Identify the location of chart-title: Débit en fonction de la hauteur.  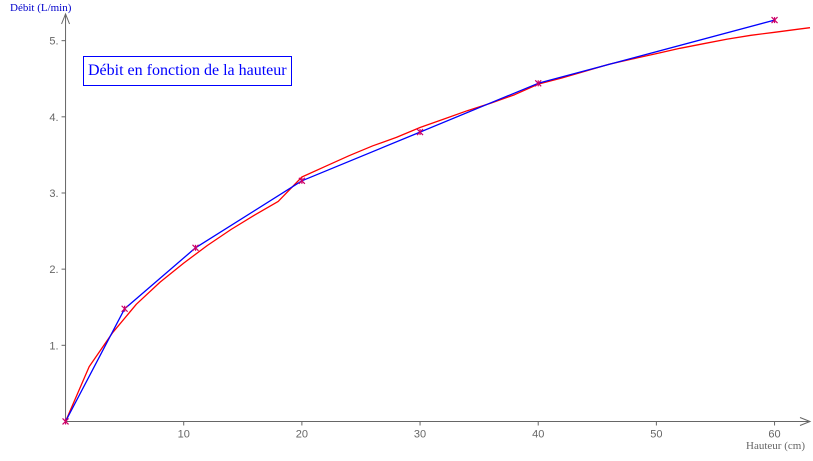
(187, 71).